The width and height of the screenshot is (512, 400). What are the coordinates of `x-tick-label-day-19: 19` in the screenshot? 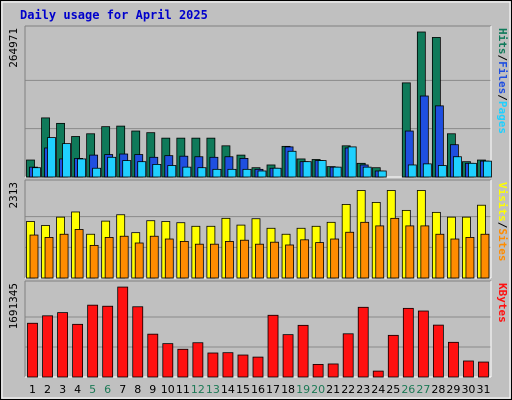 It's located at (303, 389).